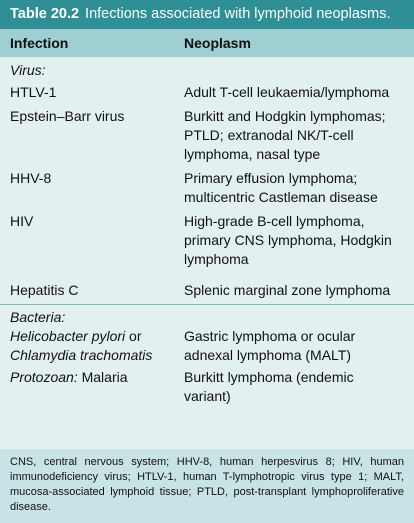 The image size is (414, 523). Describe the element at coordinates (67, 116) in the screenshot. I see `infection-cell: Epstein–Barr virus` at that location.